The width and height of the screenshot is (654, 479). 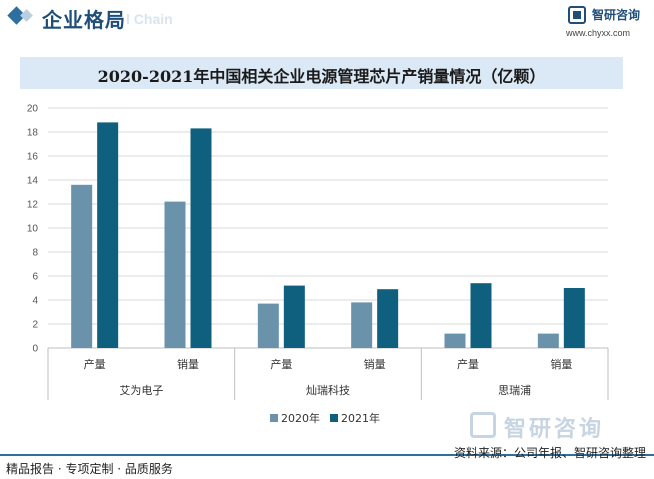 What do you see at coordinates (33, 109) in the screenshot?
I see `y-tick-label: 20` at bounding box center [33, 109].